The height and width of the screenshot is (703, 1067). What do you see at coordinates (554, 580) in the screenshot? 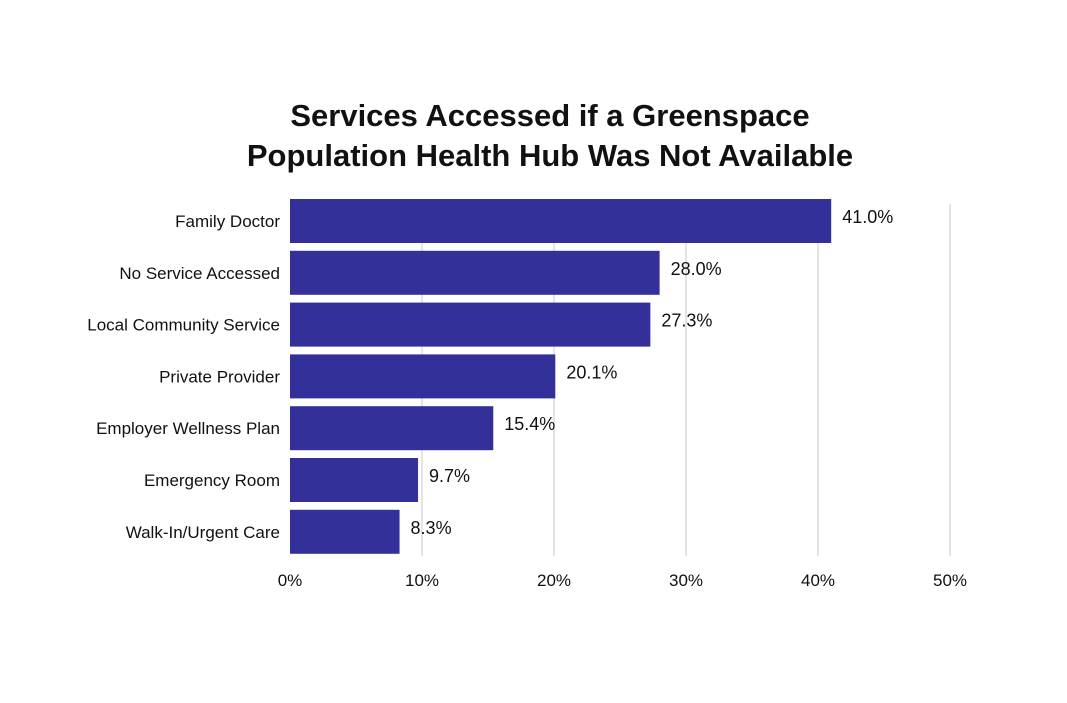
I see `x-tick-label: 20%` at bounding box center [554, 580].